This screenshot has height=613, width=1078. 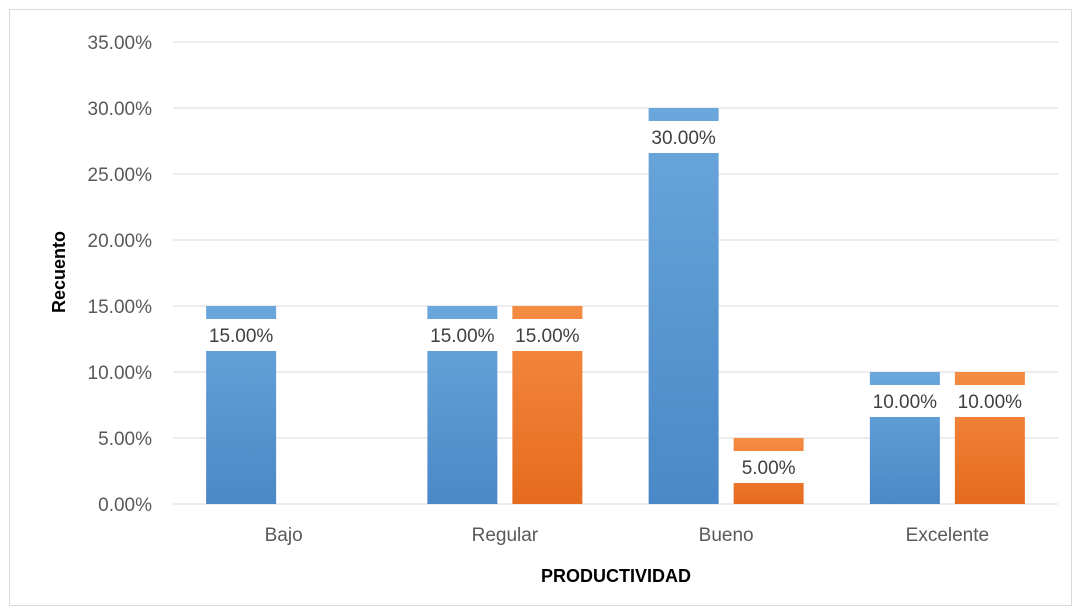 I want to click on x-category-label: Excelente, so click(x=947, y=535).